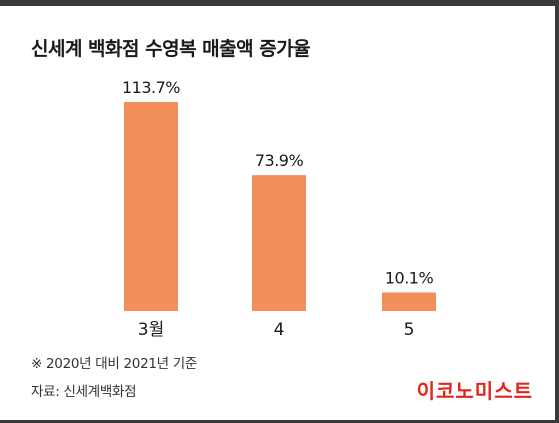  Describe the element at coordinates (151, 87) in the screenshot. I see `value-label-1: 113.7%` at that location.